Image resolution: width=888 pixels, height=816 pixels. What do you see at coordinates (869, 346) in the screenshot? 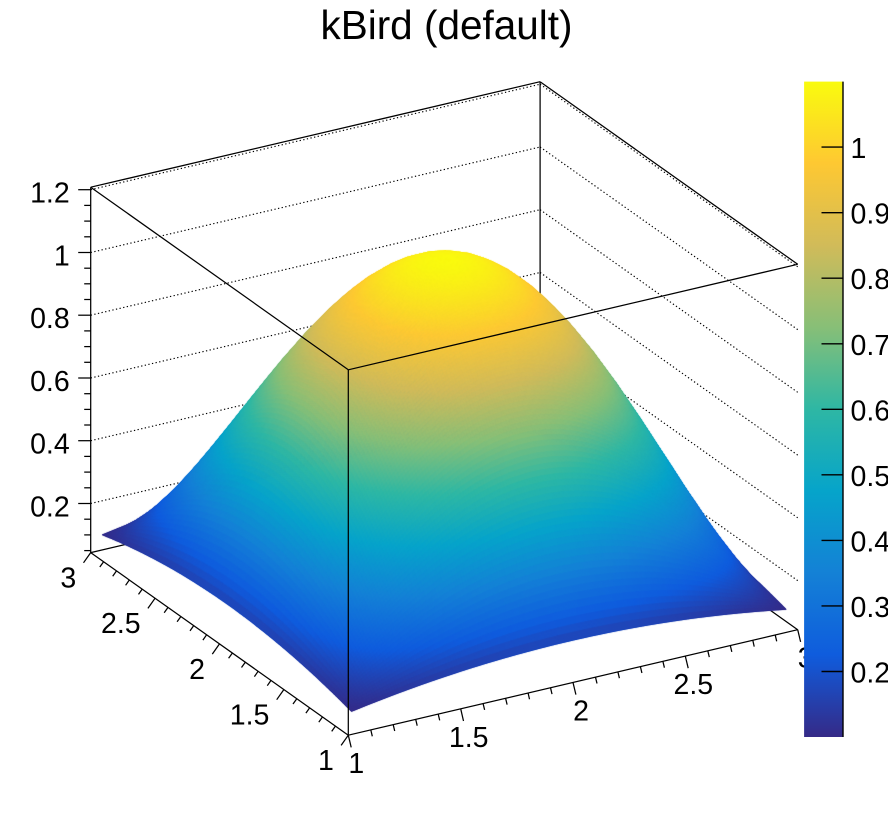
I see `svg-text: 0.7` at bounding box center [869, 346].